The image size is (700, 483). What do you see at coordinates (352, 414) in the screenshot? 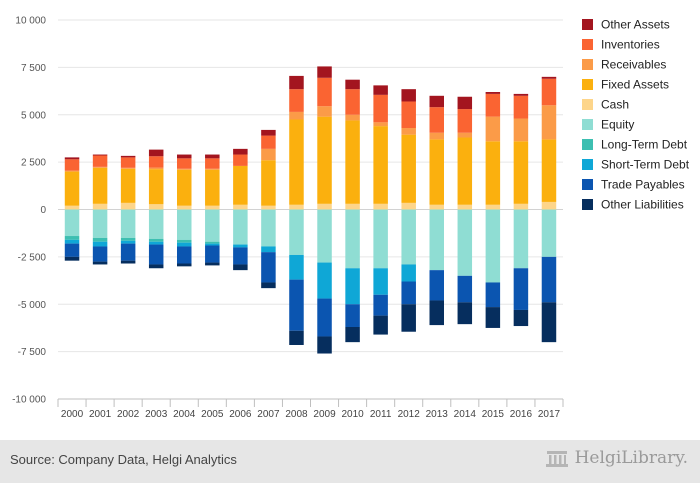
I see `x-tick-label: 2010` at bounding box center [352, 414].